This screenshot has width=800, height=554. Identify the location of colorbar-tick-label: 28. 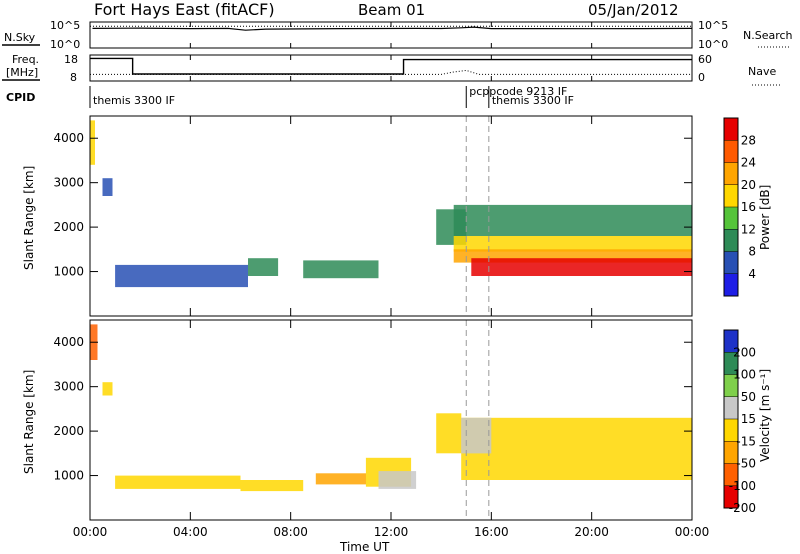
(748, 140).